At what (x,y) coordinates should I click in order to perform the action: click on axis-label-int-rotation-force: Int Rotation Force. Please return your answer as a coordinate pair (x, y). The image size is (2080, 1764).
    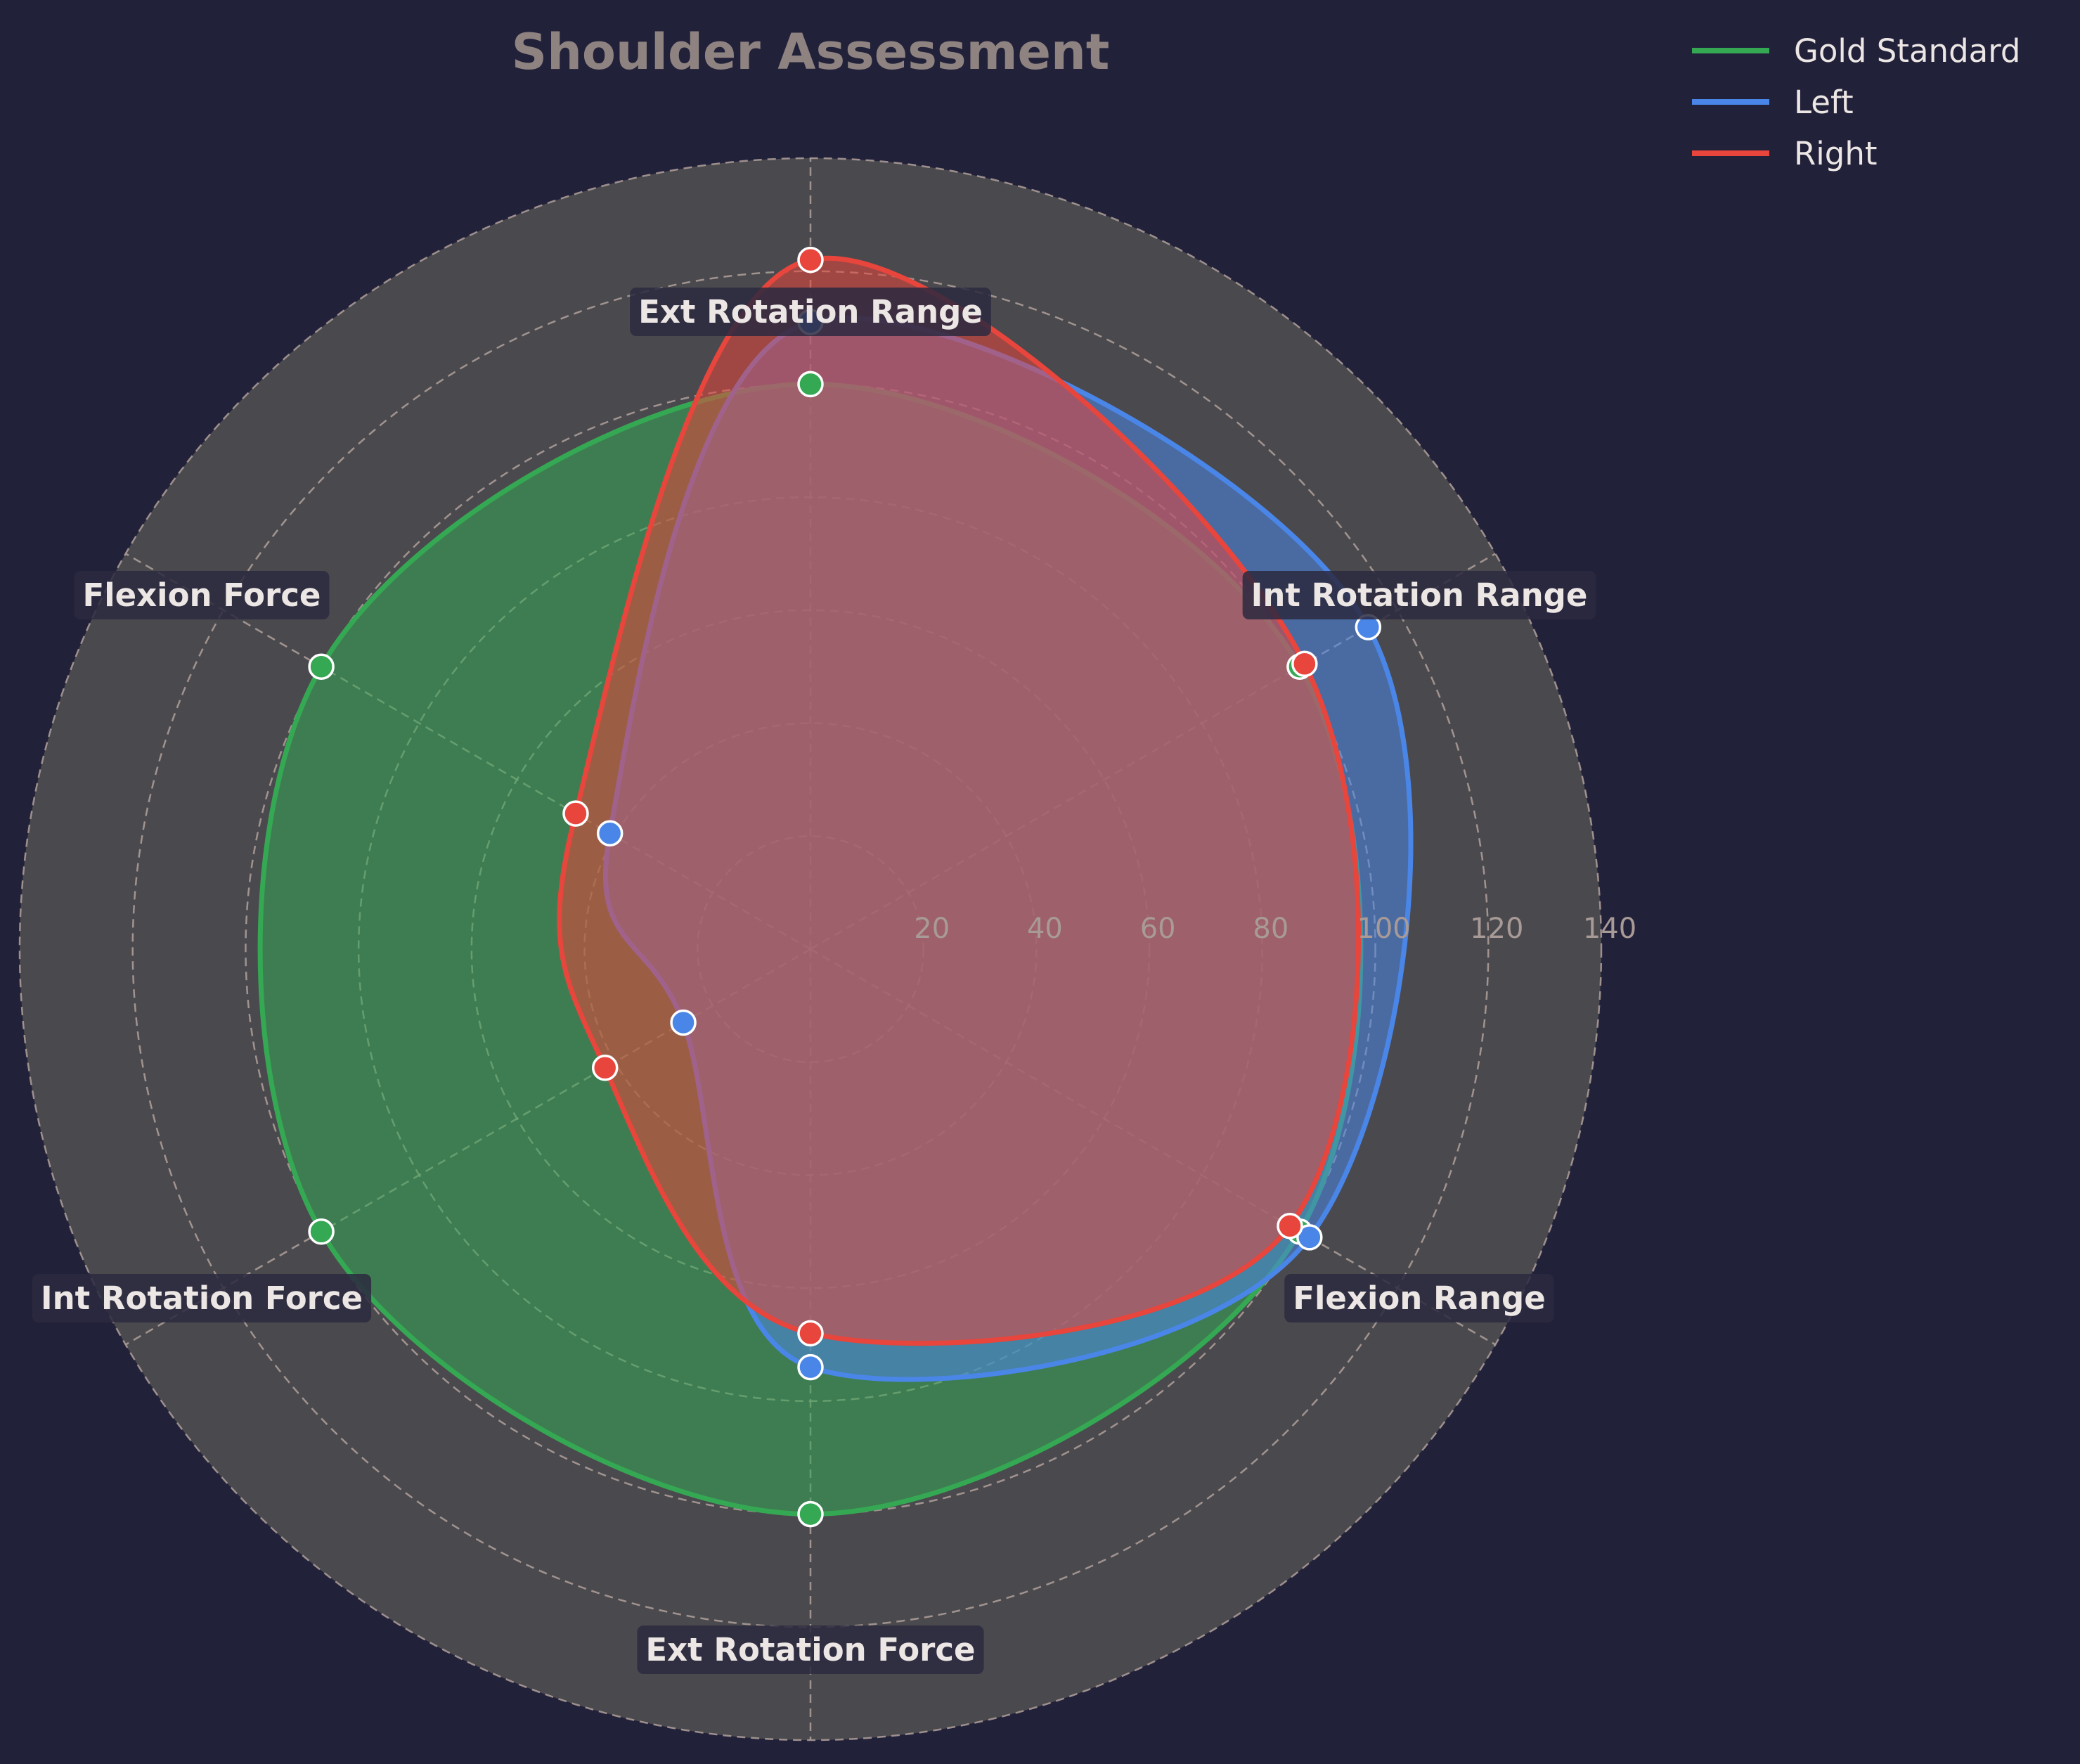
    Looking at the image, I should click on (202, 1298).